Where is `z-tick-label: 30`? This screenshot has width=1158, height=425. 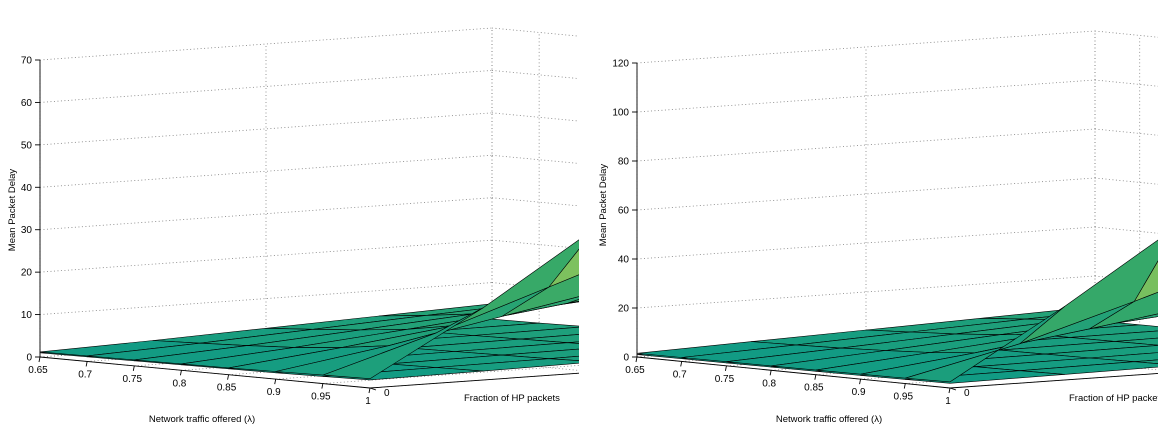
z-tick-label: 30 is located at coordinates (27, 230).